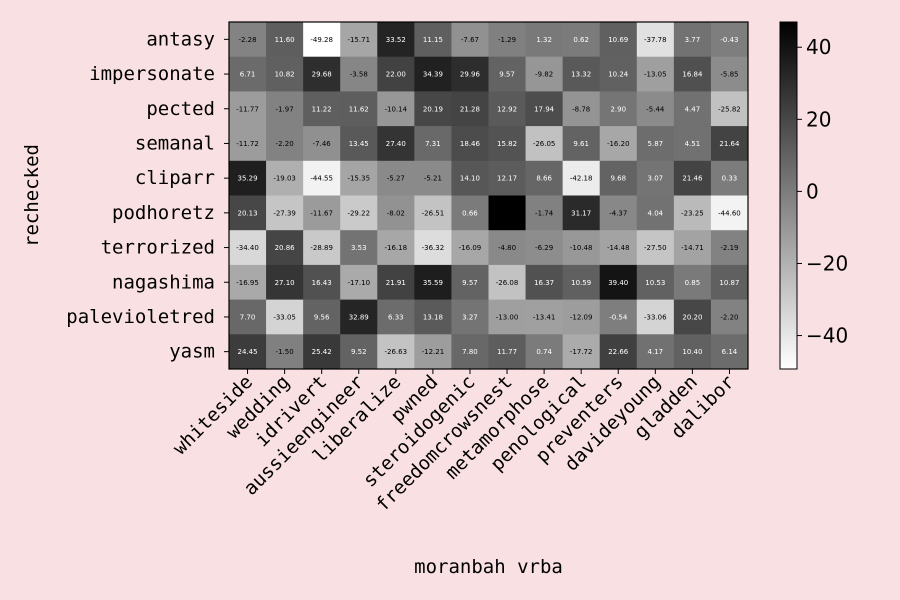 This screenshot has height=600, width=900. What do you see at coordinates (396, 248) in the screenshot?
I see `cell-value-label: -16.18` at bounding box center [396, 248].